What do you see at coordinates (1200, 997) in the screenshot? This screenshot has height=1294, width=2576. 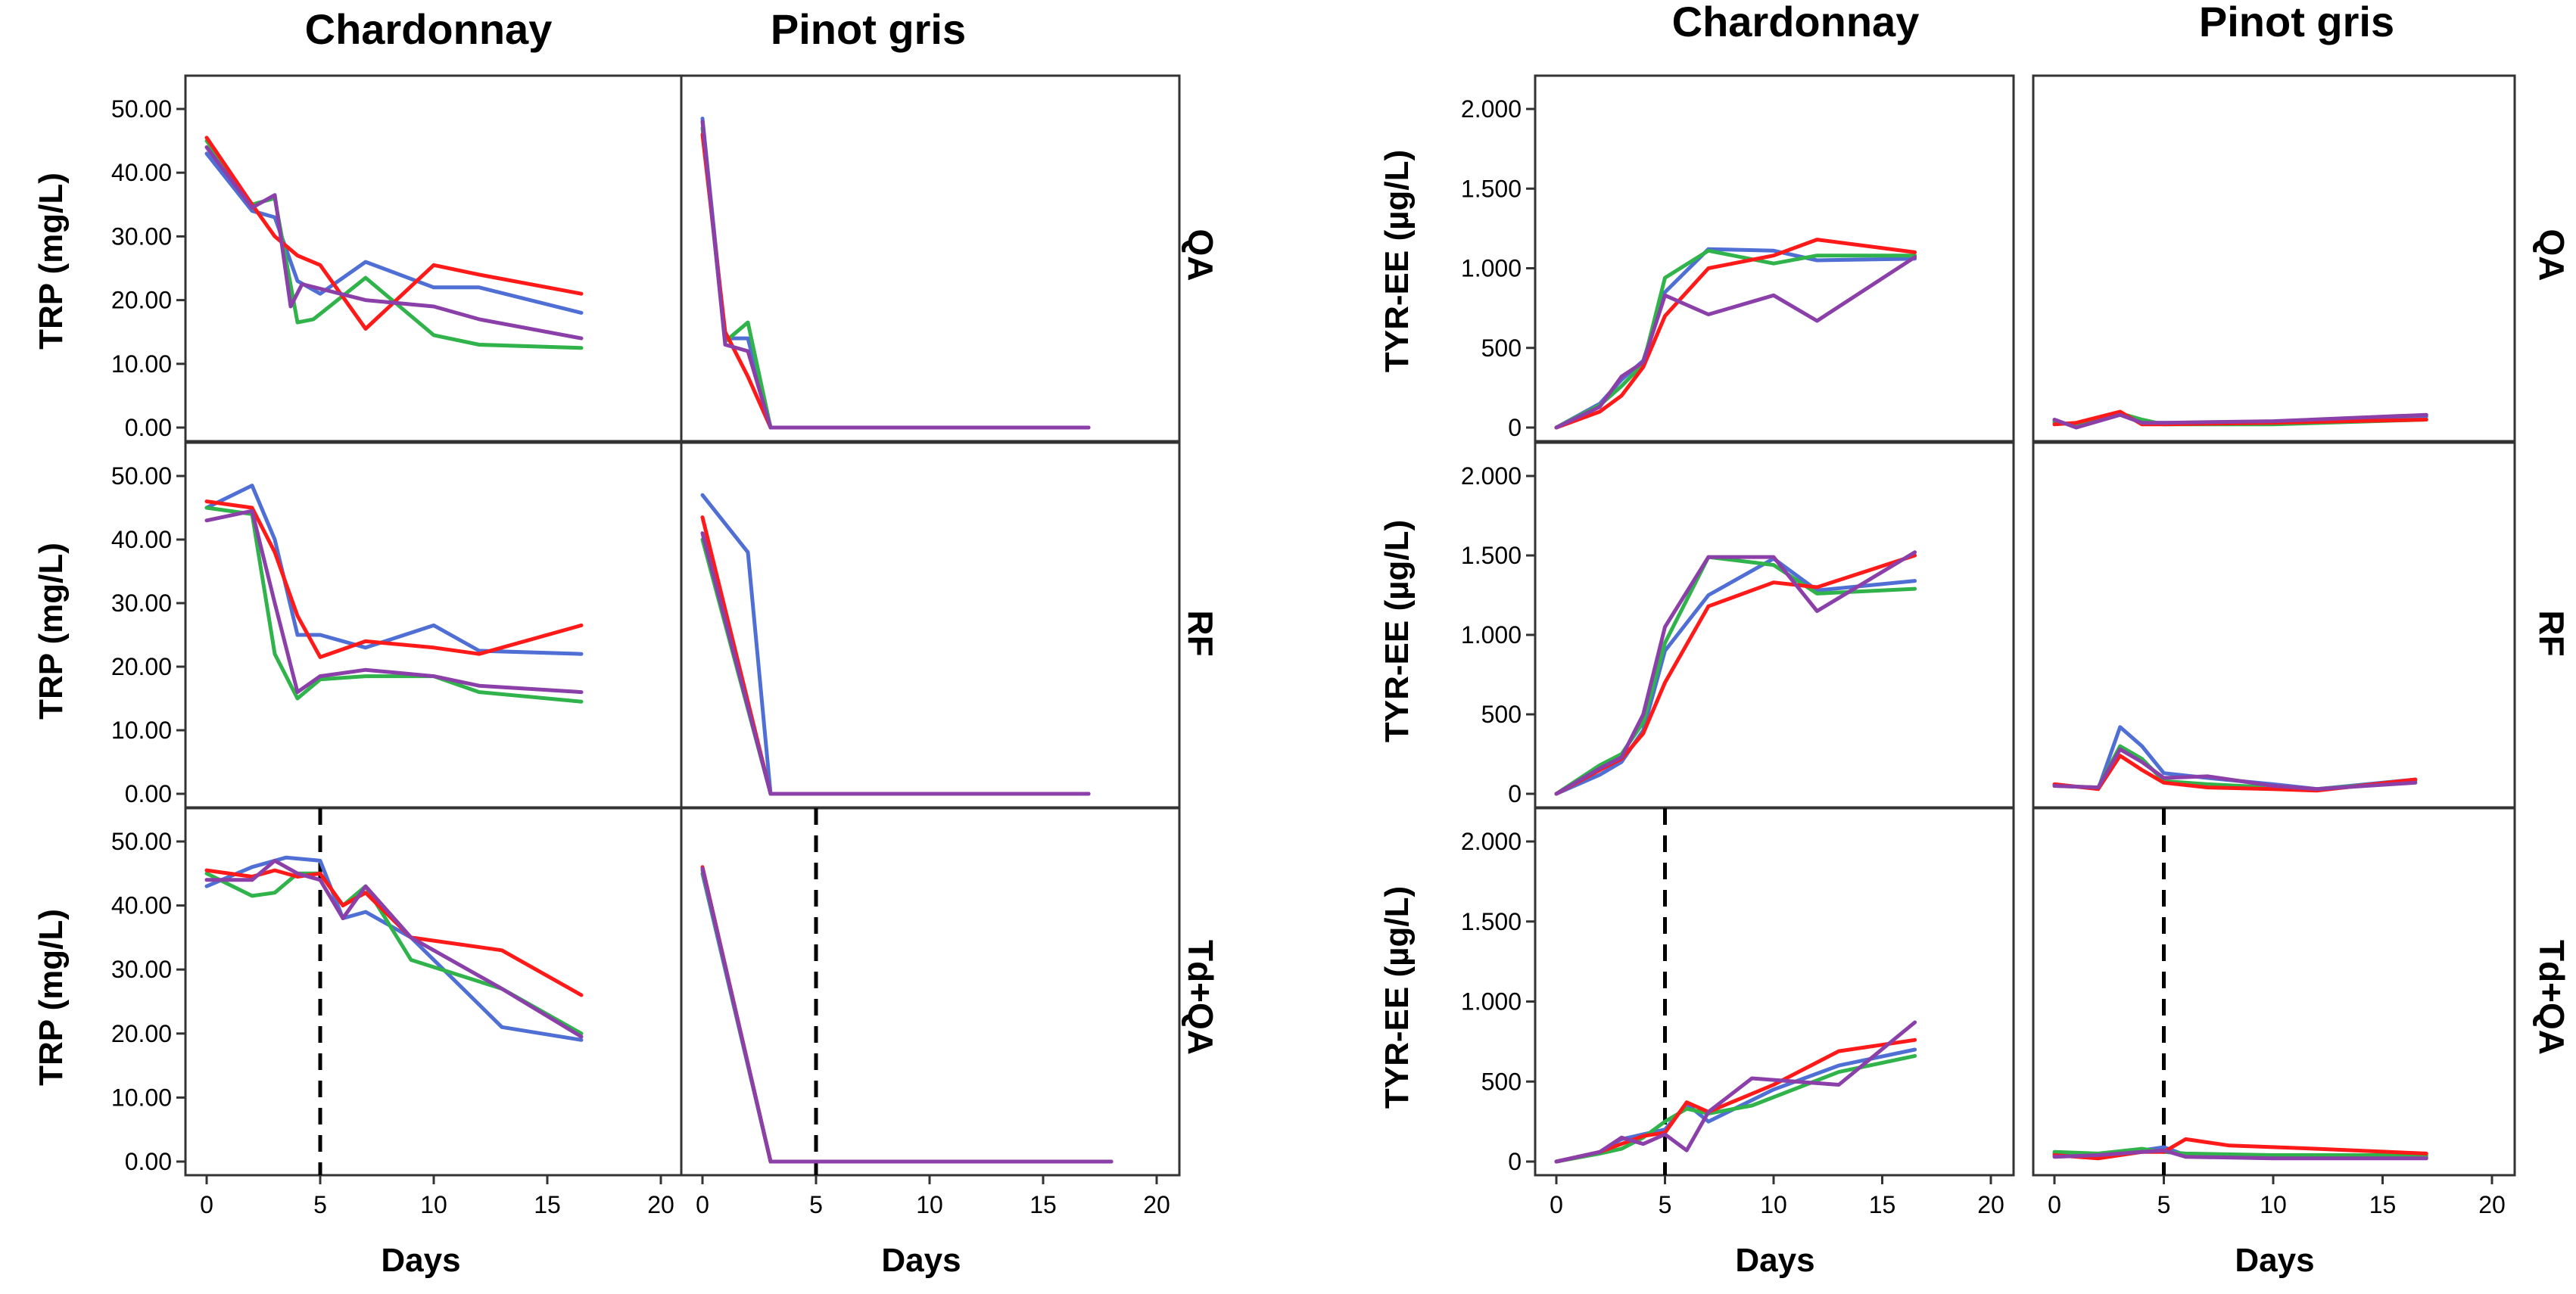 I see `row-label-trp-tdqa: Td+QA` at bounding box center [1200, 997].